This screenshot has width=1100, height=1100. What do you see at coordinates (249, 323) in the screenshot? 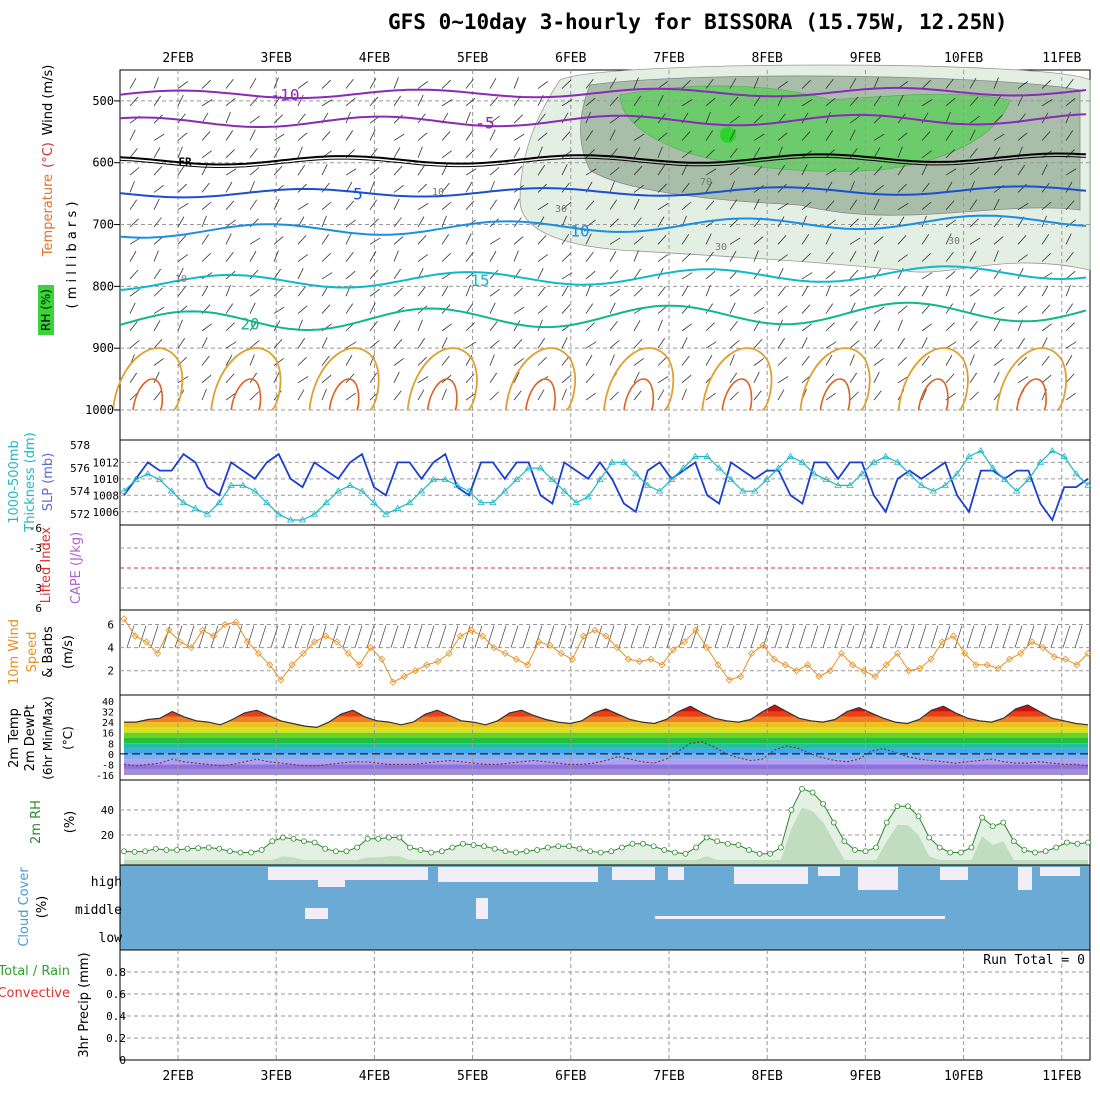
I see `isotherm-label: 20` at bounding box center [249, 323].